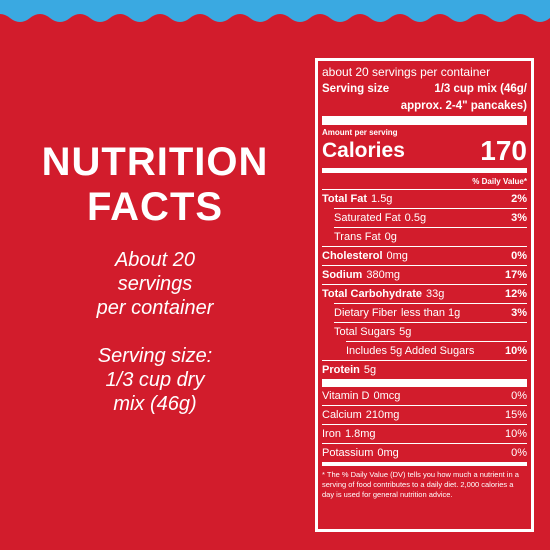 This screenshot has width=550, height=550. Describe the element at coordinates (424, 89) in the screenshot. I see `serving-size: Serving size 1/3 cup mix (46g/` at that location.